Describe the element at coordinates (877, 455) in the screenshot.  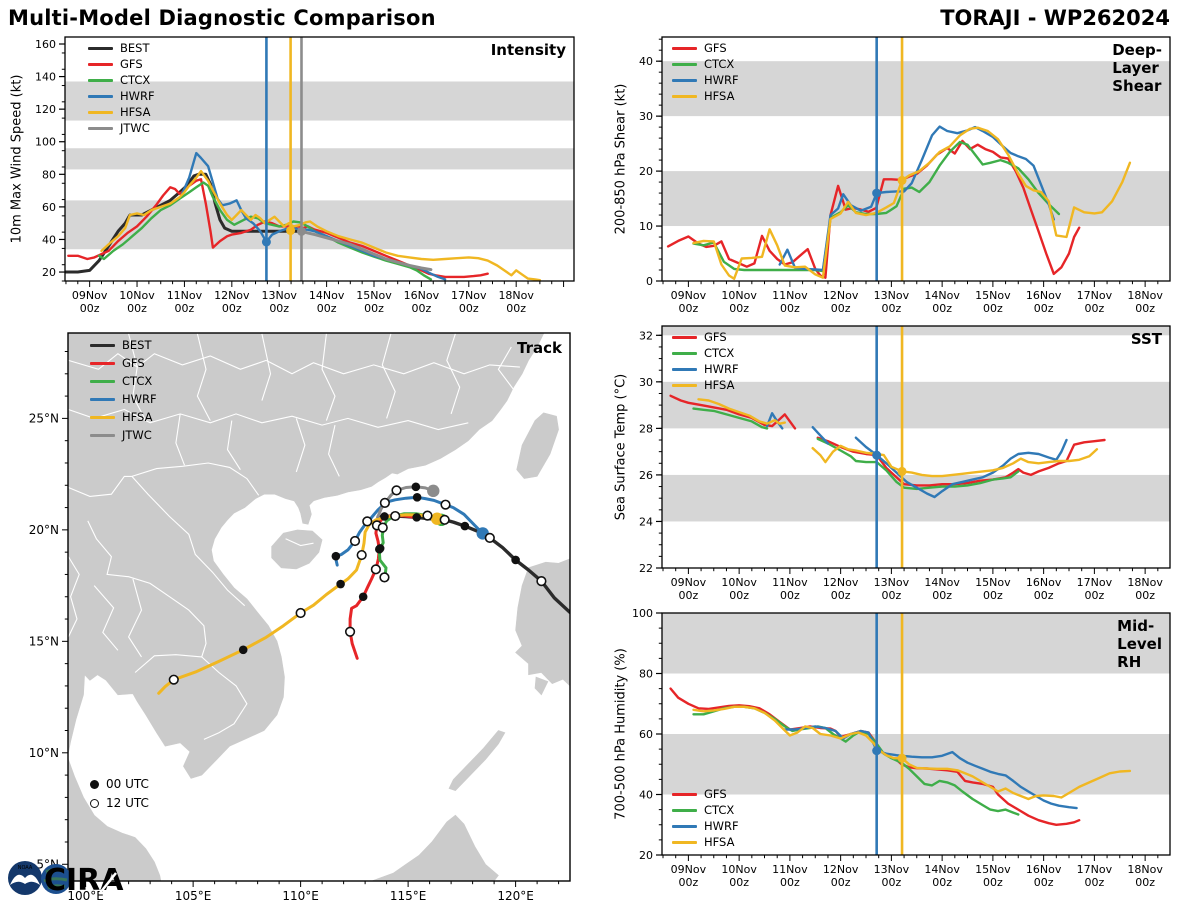
I see `sst-initdot-hwrf` at that location.